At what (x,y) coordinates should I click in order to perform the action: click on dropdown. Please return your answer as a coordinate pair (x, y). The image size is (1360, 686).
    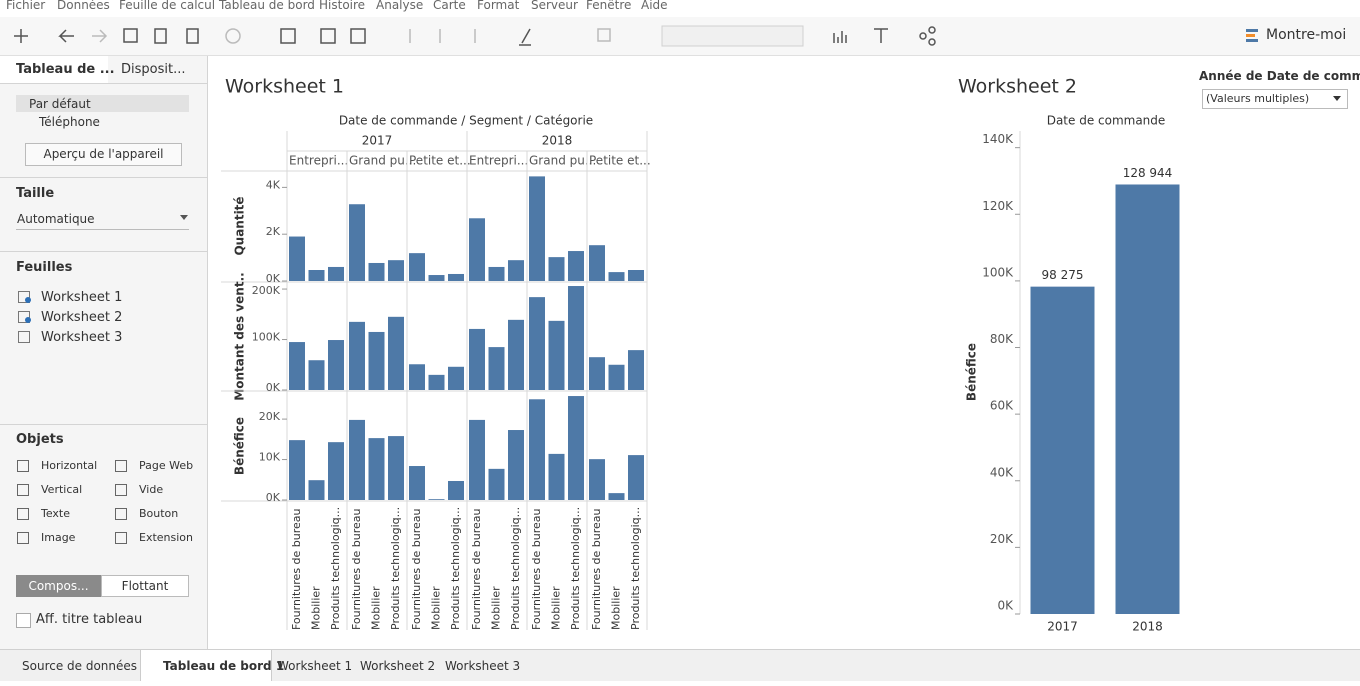
    Looking at the image, I should click on (732, 36).